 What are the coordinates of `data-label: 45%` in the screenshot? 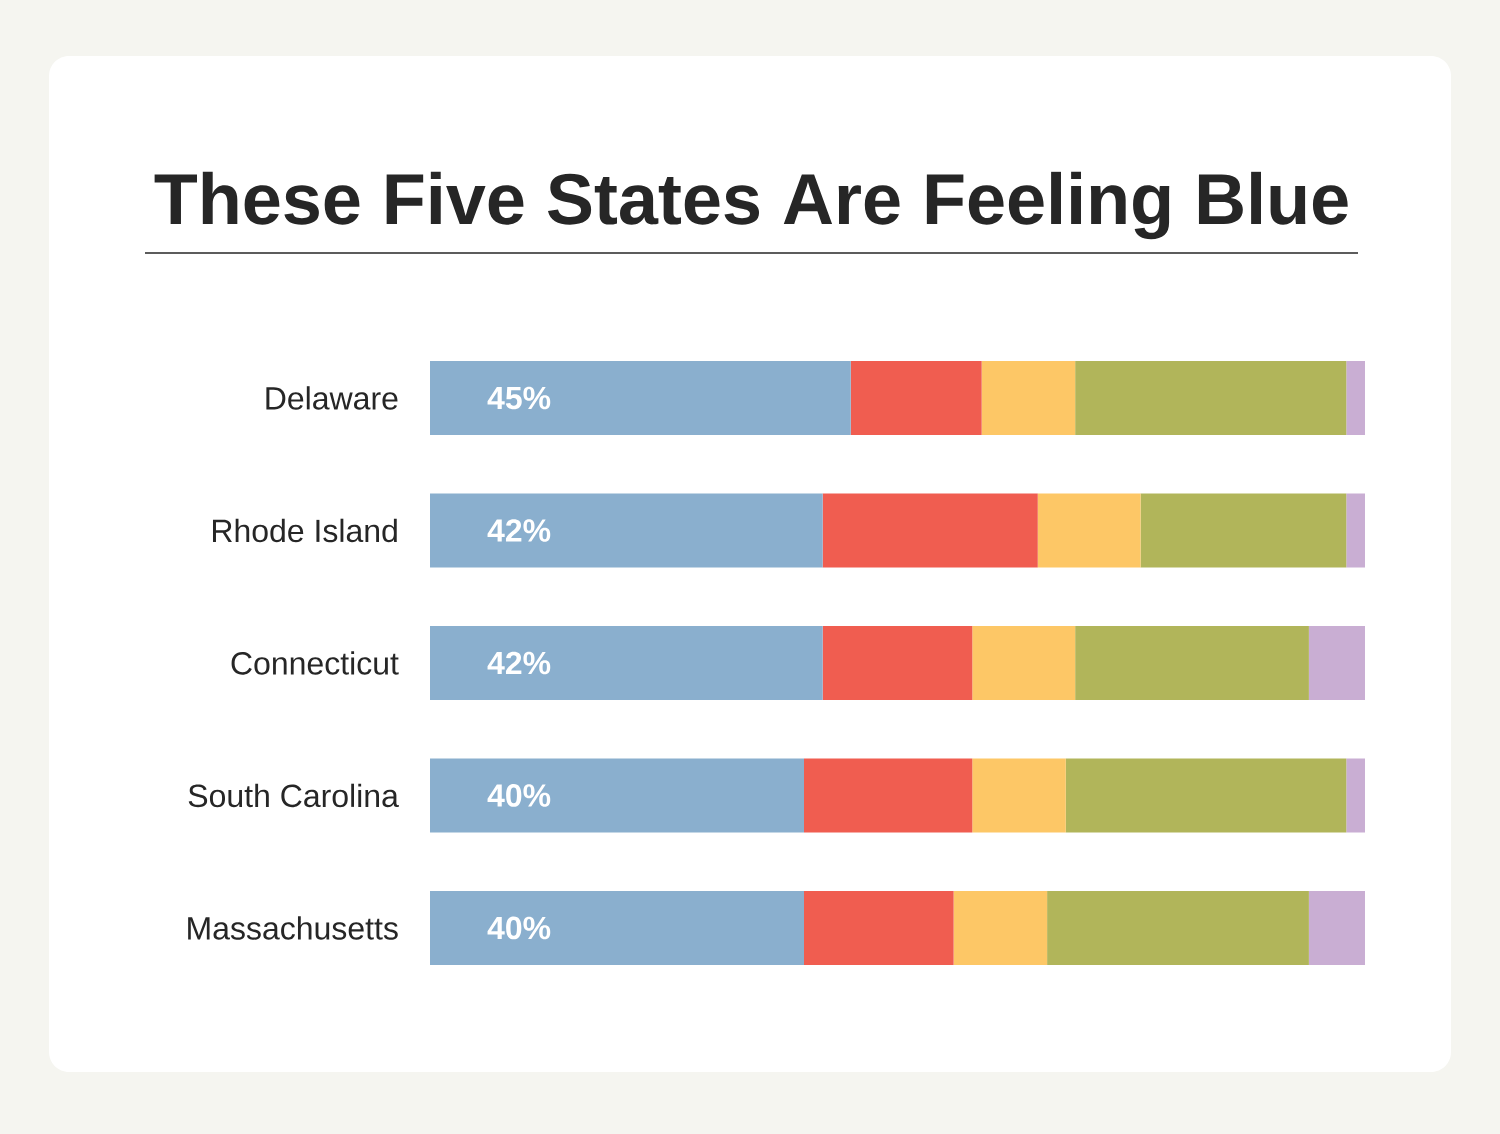 It's located at (519, 398).